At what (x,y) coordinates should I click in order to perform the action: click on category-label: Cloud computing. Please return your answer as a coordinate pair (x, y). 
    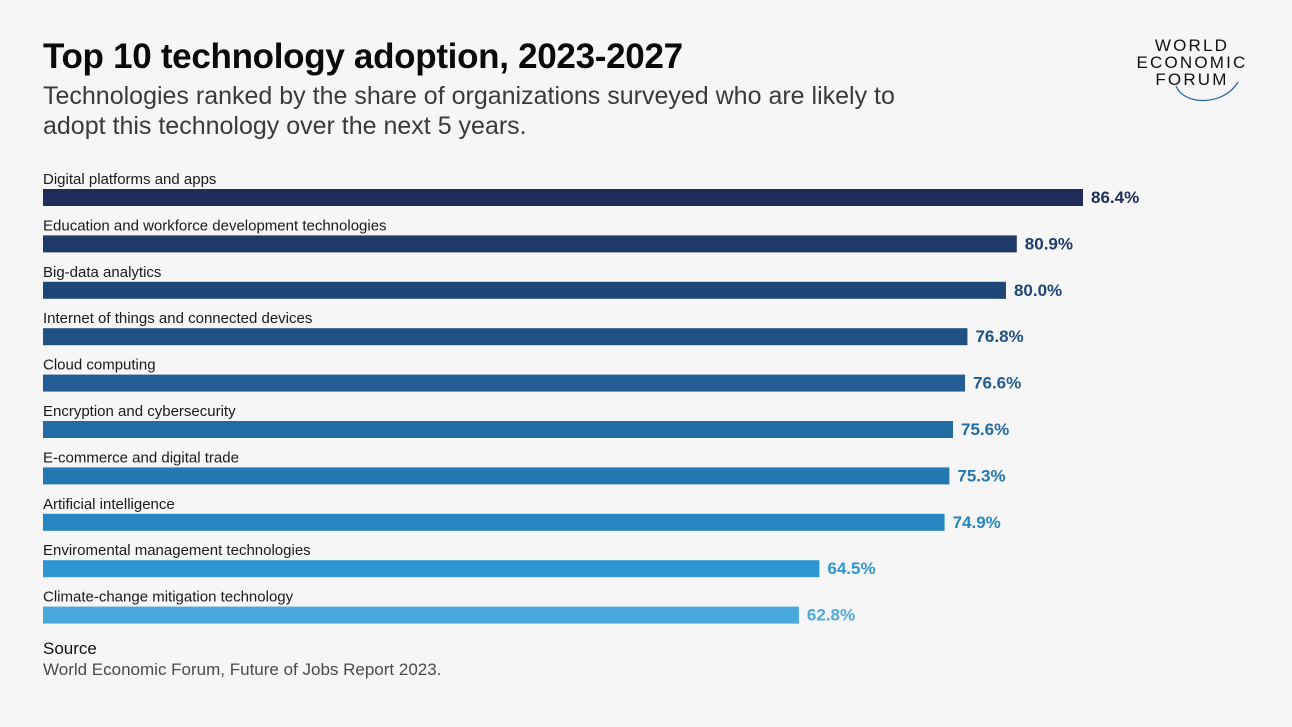
    Looking at the image, I should click on (99, 365).